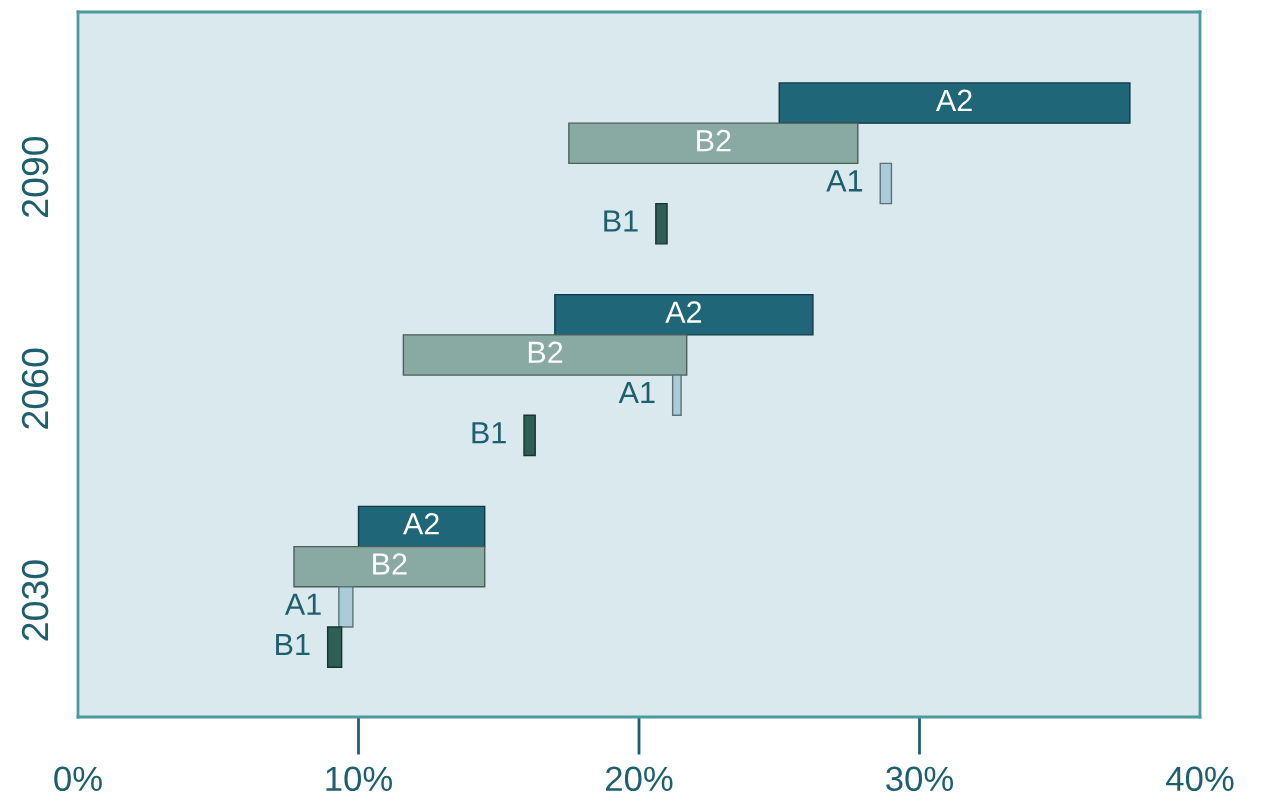  Describe the element at coordinates (293, 645) in the screenshot. I see `series-label: B1` at that location.